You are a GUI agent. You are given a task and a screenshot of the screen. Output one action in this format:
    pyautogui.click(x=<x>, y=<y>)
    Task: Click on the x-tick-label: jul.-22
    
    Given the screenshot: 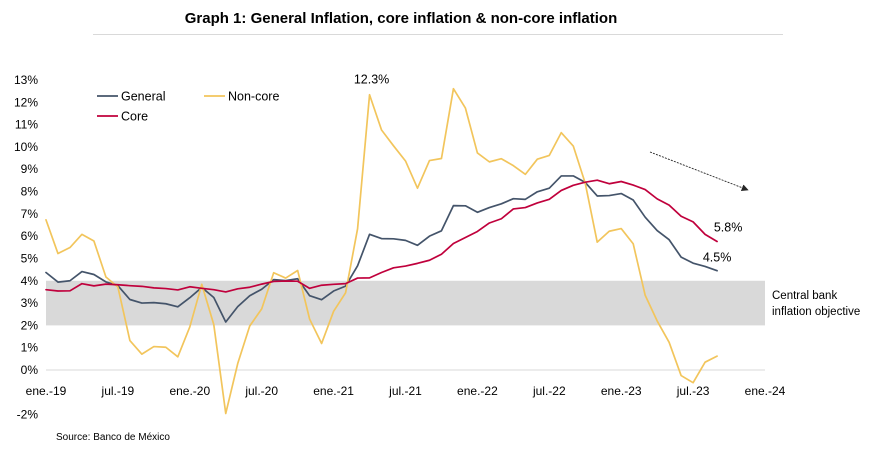 What is the action you would take?
    pyautogui.click(x=549, y=391)
    